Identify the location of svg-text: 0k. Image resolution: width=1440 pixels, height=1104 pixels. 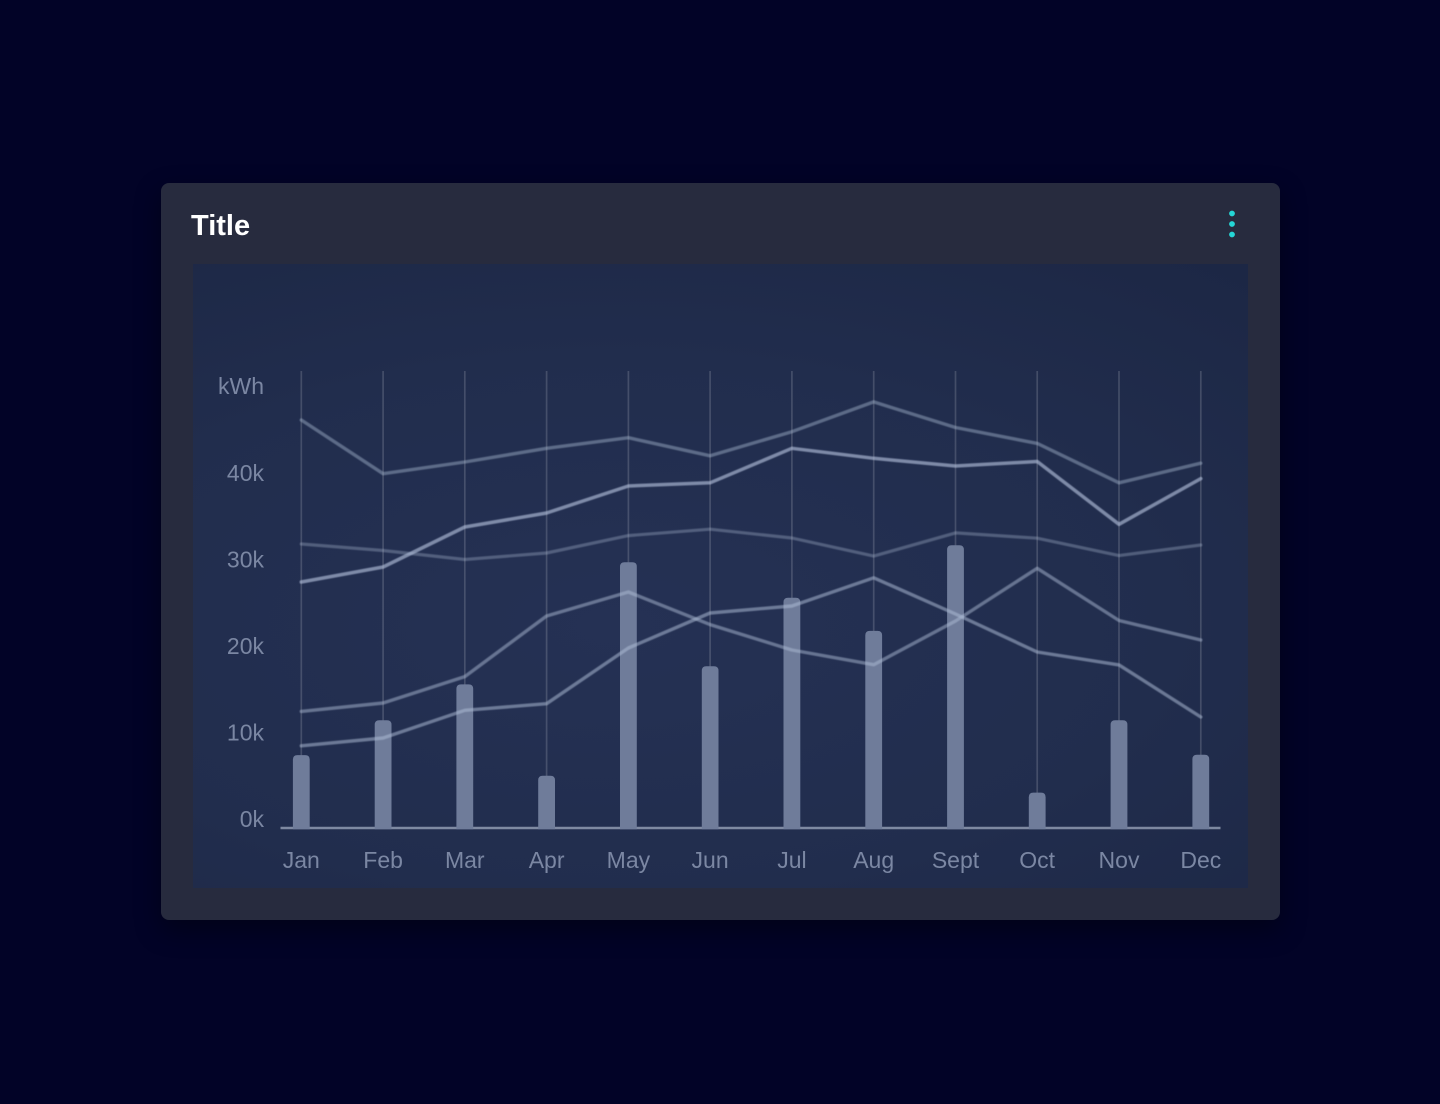
(252, 819).